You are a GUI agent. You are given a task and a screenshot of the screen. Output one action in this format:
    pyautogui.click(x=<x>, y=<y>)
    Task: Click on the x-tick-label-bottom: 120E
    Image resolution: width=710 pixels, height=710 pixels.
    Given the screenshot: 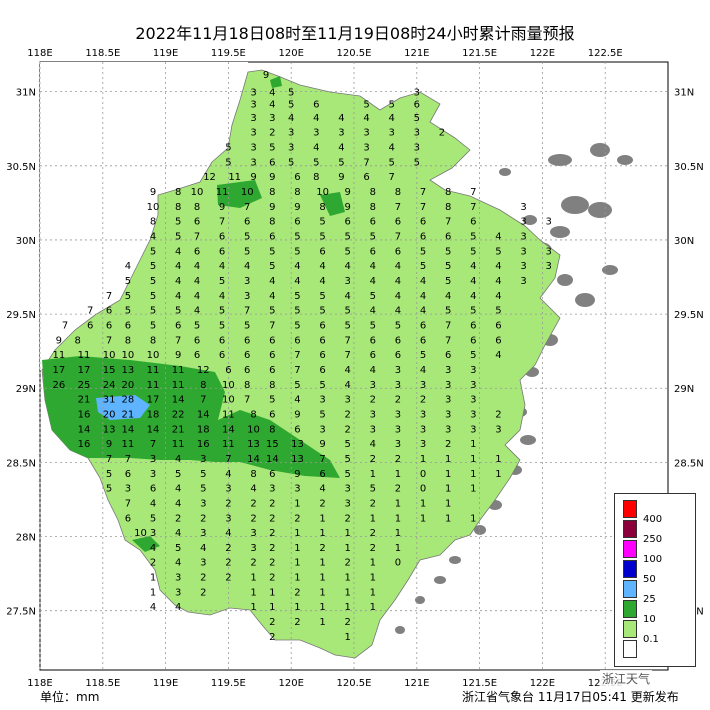 What is the action you would take?
    pyautogui.click(x=290, y=683)
    